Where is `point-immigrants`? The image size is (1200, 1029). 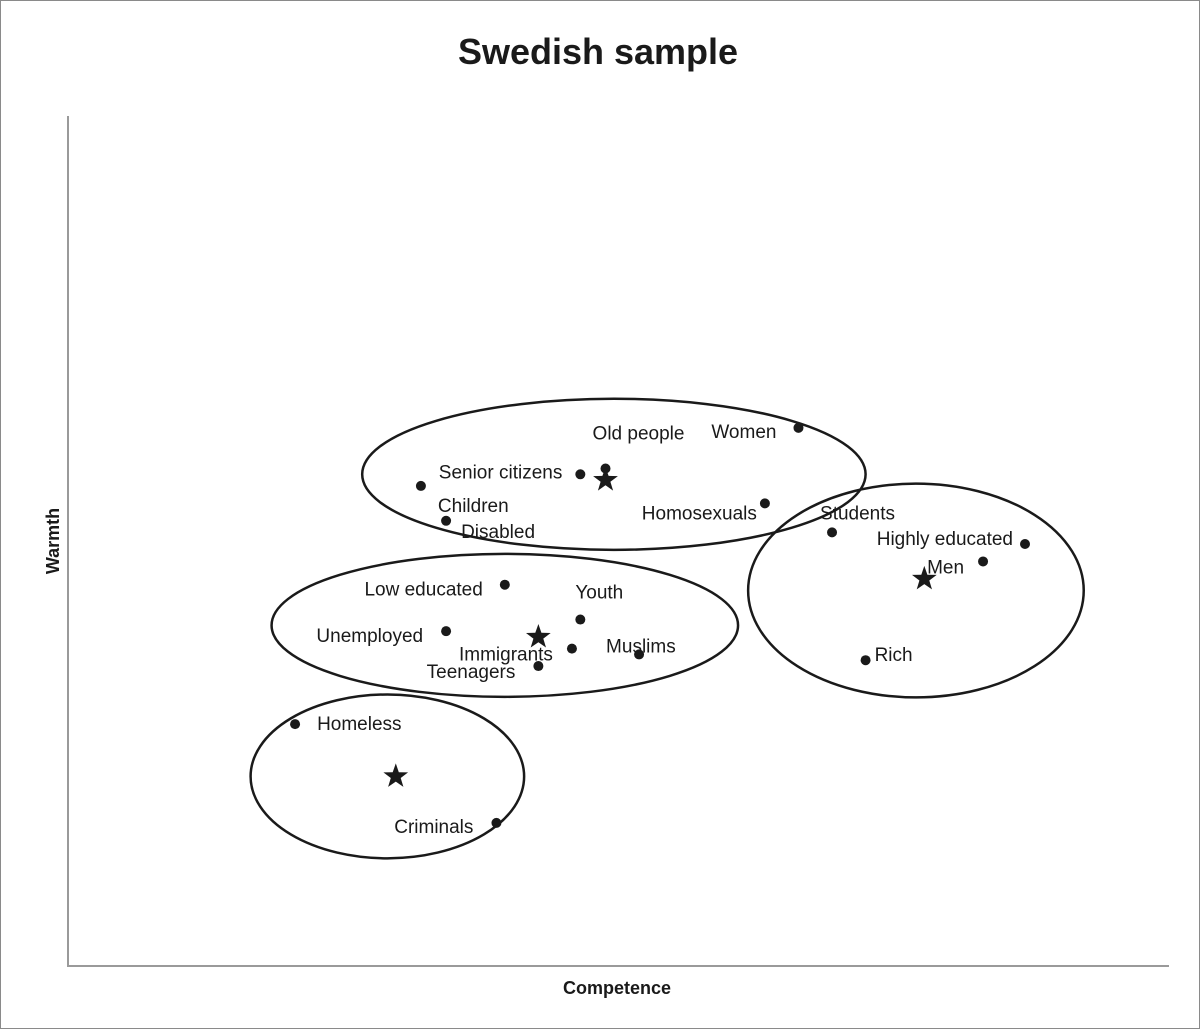 point-immigrants is located at coordinates (571, 648).